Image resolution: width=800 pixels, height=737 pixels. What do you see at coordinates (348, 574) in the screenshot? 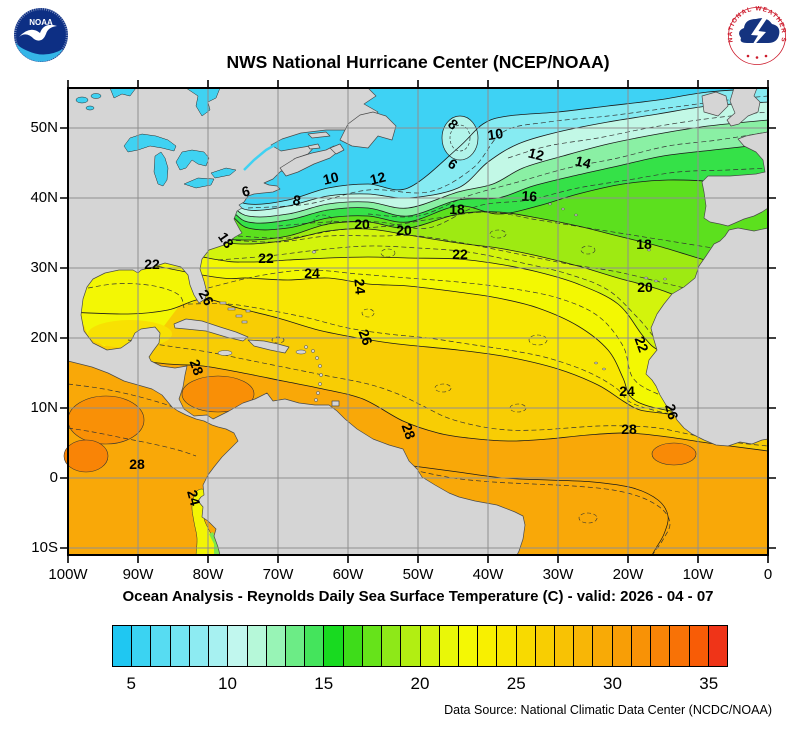
I see `x-tick-label: 60W` at bounding box center [348, 574].